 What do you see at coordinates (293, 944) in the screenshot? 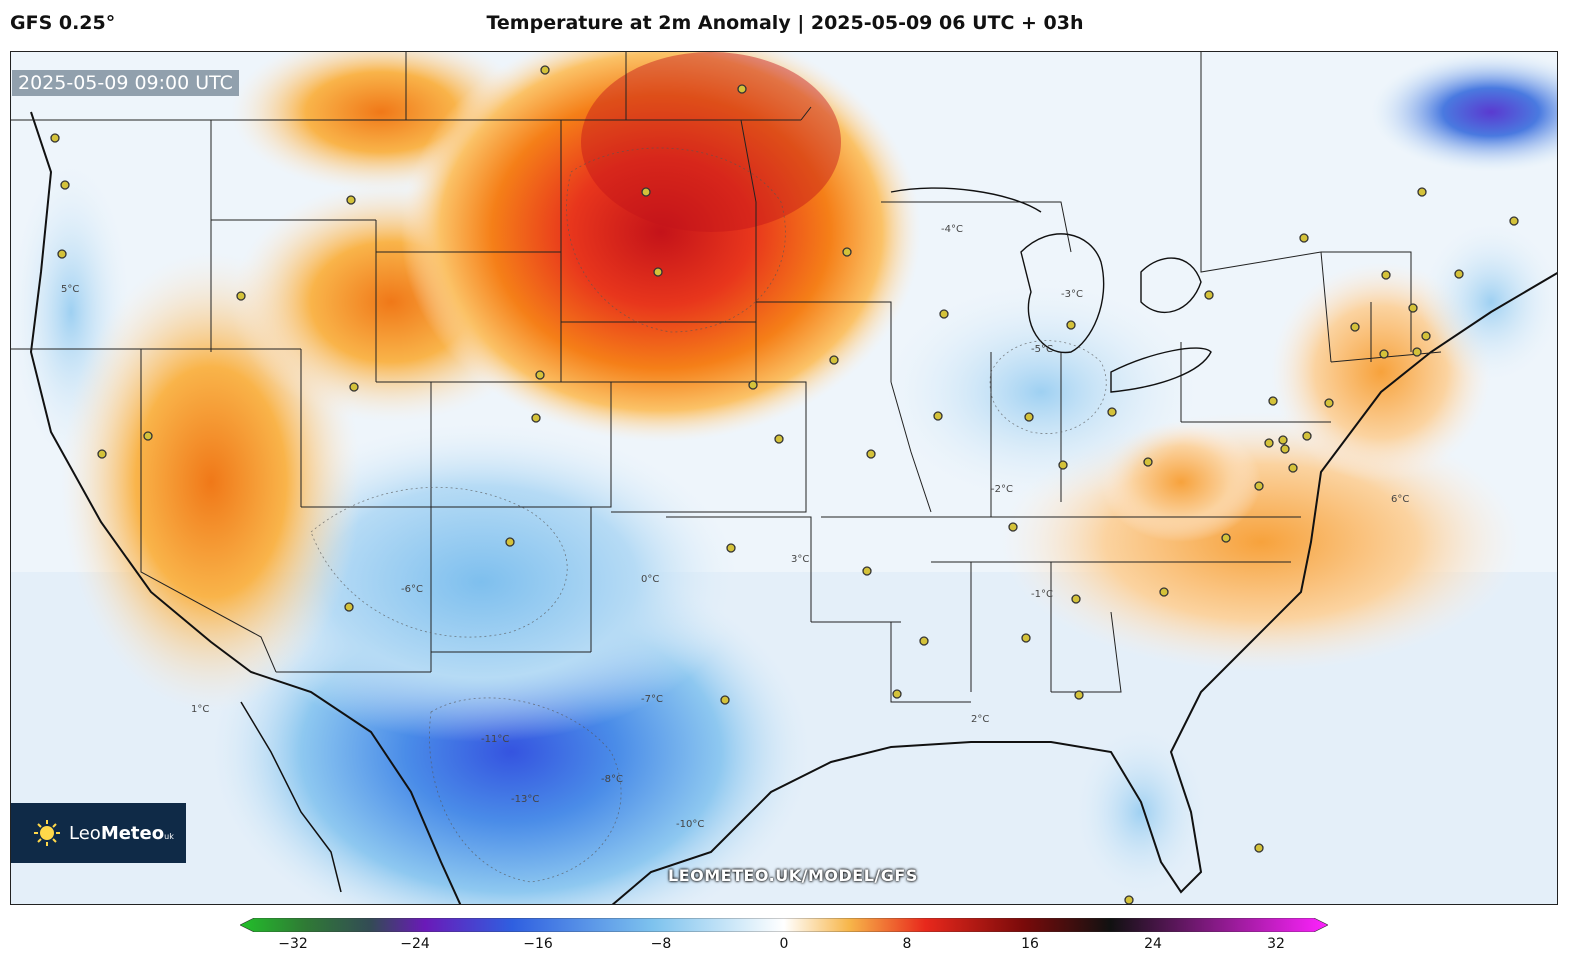
I see `colorbar-tick: −32` at bounding box center [293, 944].